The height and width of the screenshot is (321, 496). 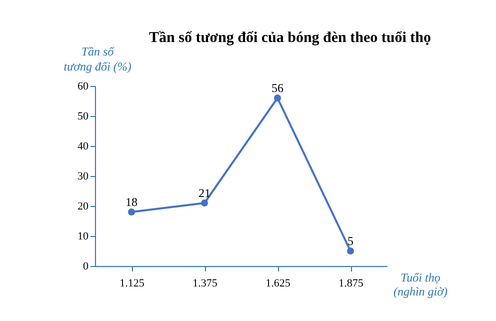 I want to click on y-tick-label: 20, so click(x=83, y=206).